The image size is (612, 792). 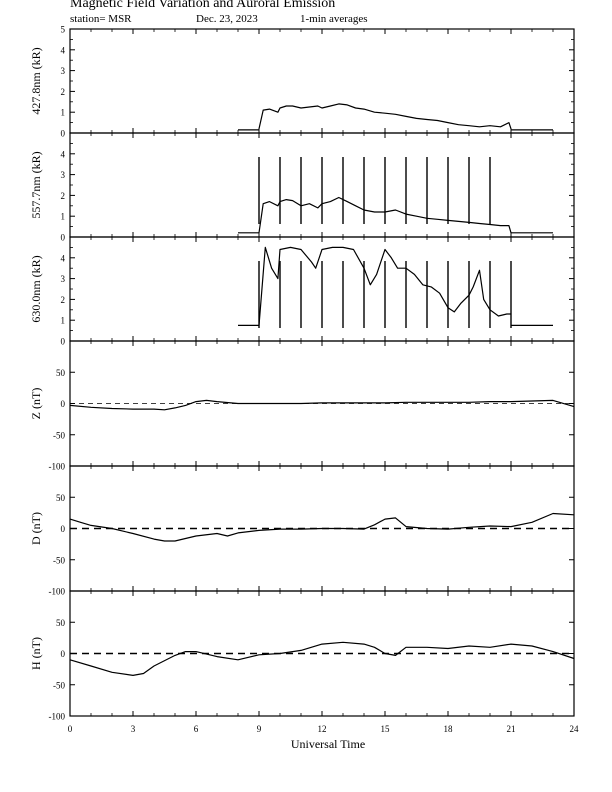 What do you see at coordinates (302, 187) in the screenshot?
I see `panel-557.7nm: 0 1 2 3 4 557.7nm (kR)` at bounding box center [302, 187].